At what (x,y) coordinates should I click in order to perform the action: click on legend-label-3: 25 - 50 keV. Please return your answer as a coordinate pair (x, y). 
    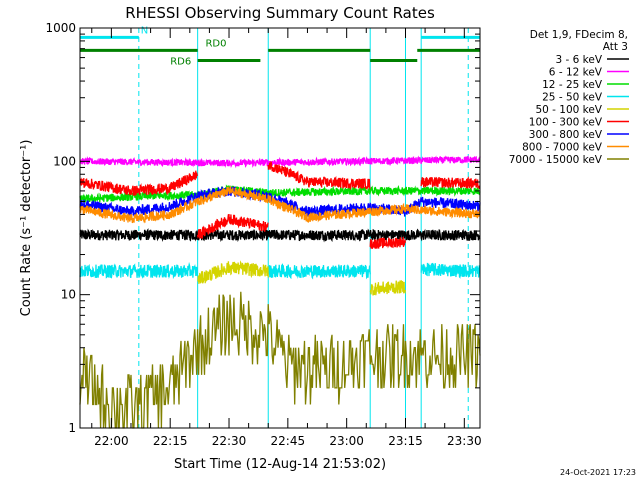
    Looking at the image, I should click on (572, 98).